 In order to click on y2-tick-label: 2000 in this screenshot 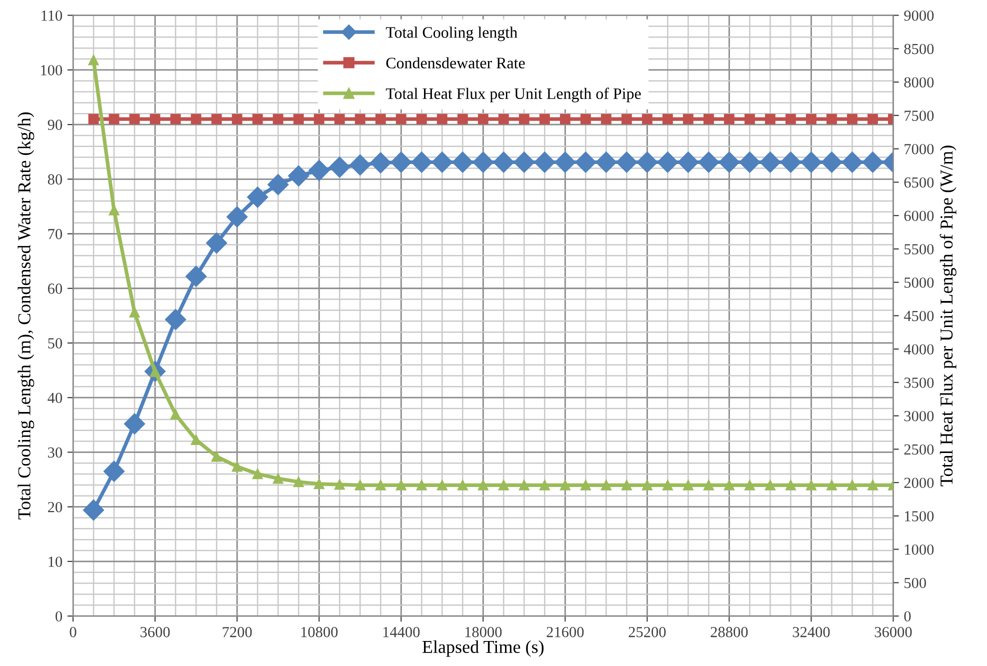, I will do `click(919, 483)`.